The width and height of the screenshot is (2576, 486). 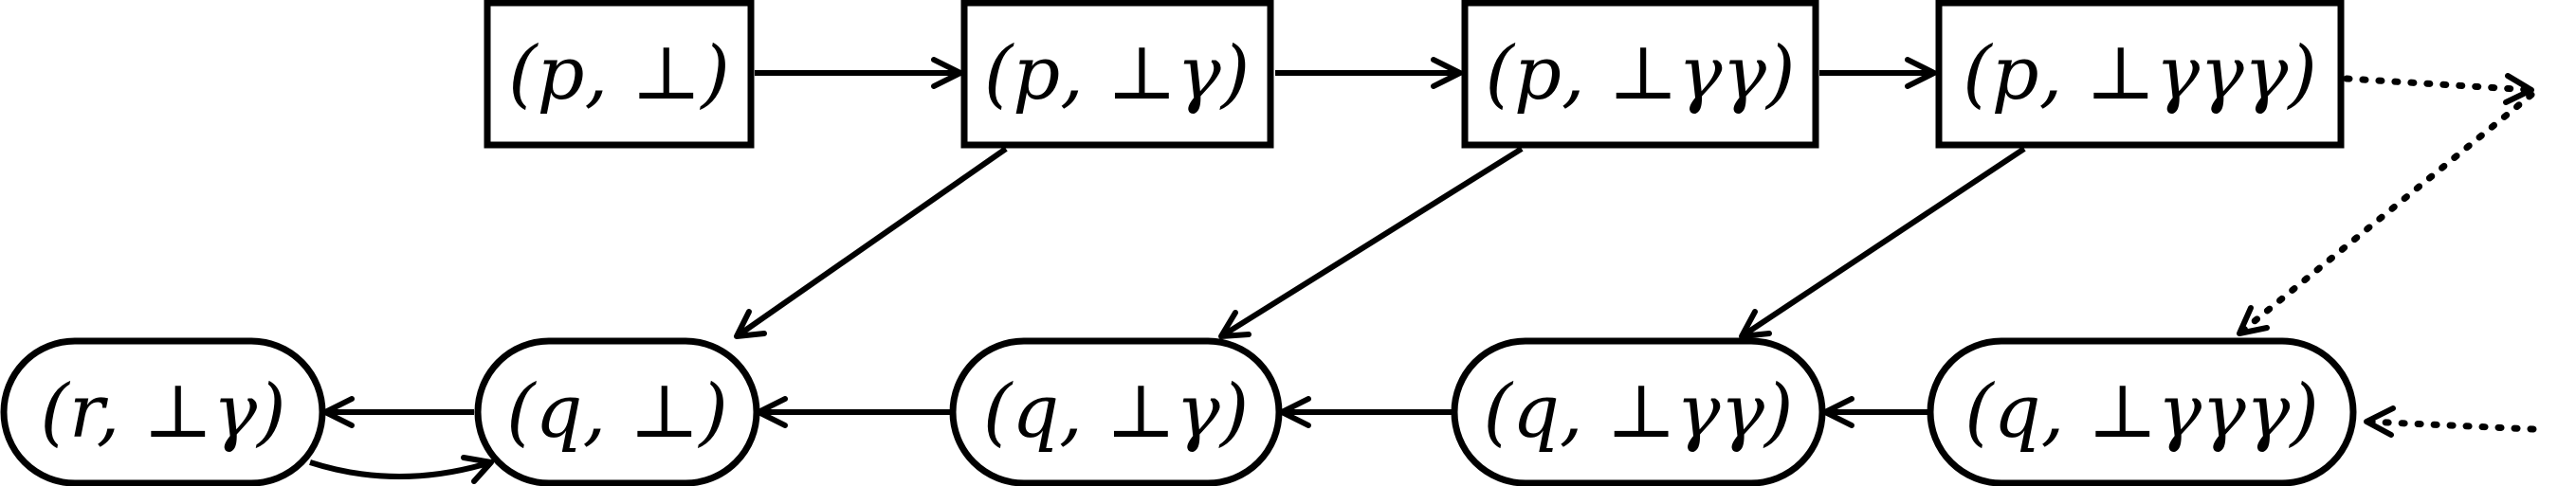 What do you see at coordinates (2450, 425) in the screenshot?
I see `edge-continuation-bottom-to-q-bot-ggg` at bounding box center [2450, 425].